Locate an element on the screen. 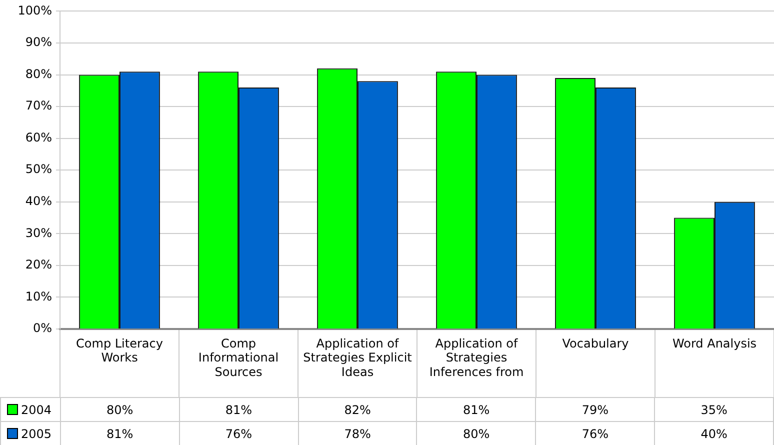 The image size is (774, 445). data-label: 79% is located at coordinates (595, 410).